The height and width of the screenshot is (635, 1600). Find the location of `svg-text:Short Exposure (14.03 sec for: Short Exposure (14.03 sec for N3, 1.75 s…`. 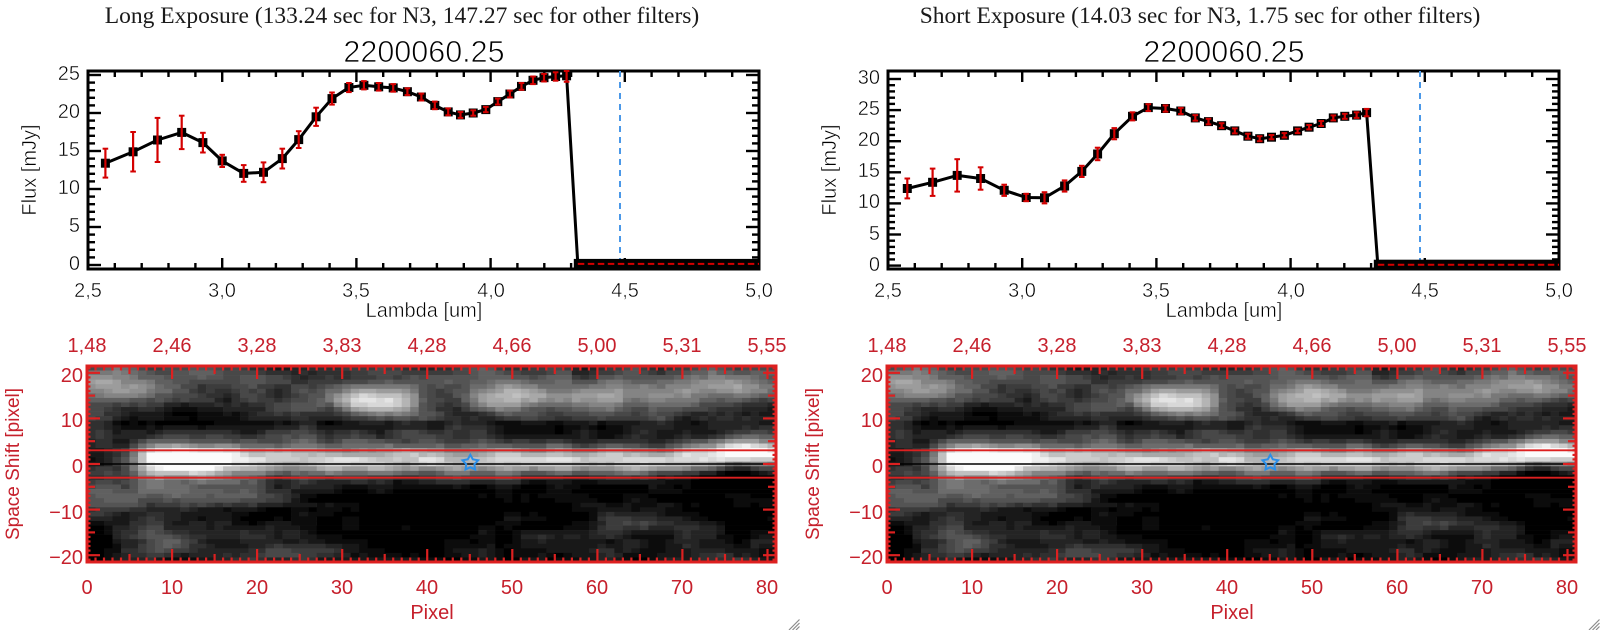

svg-text:Short Exposure (14.03 sec for: Short Exposure (14.03 sec for N3, 1.75 s… is located at coordinates (1200, 16).